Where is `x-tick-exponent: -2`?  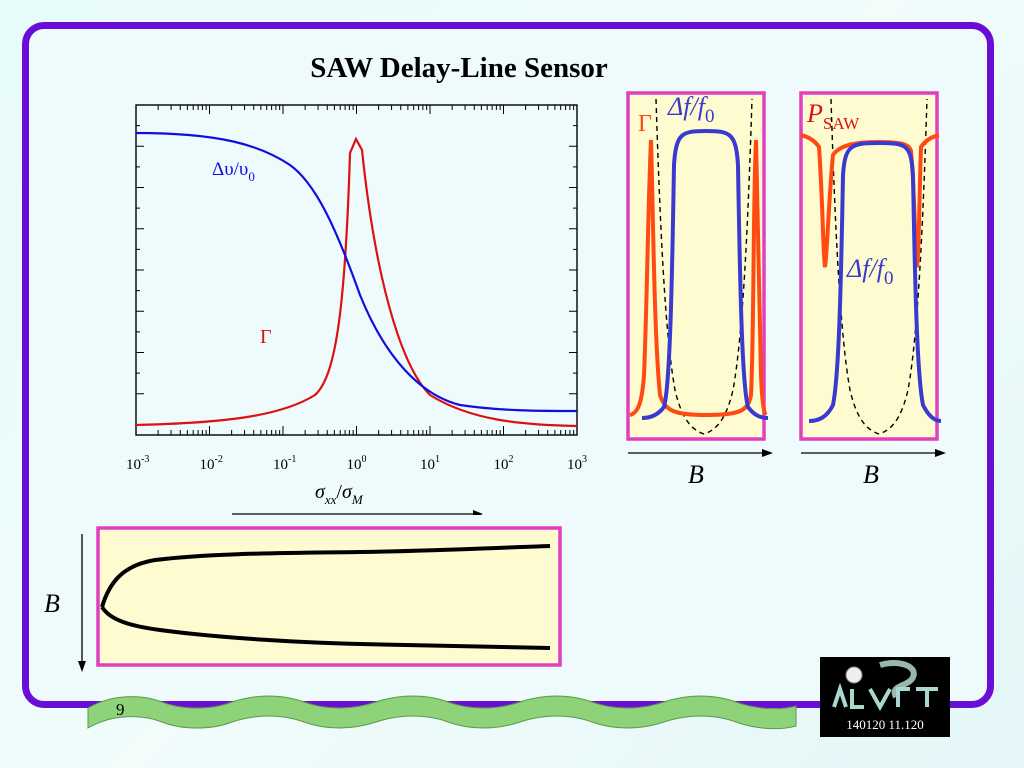
x-tick-exponent: -2 is located at coordinates (219, 459).